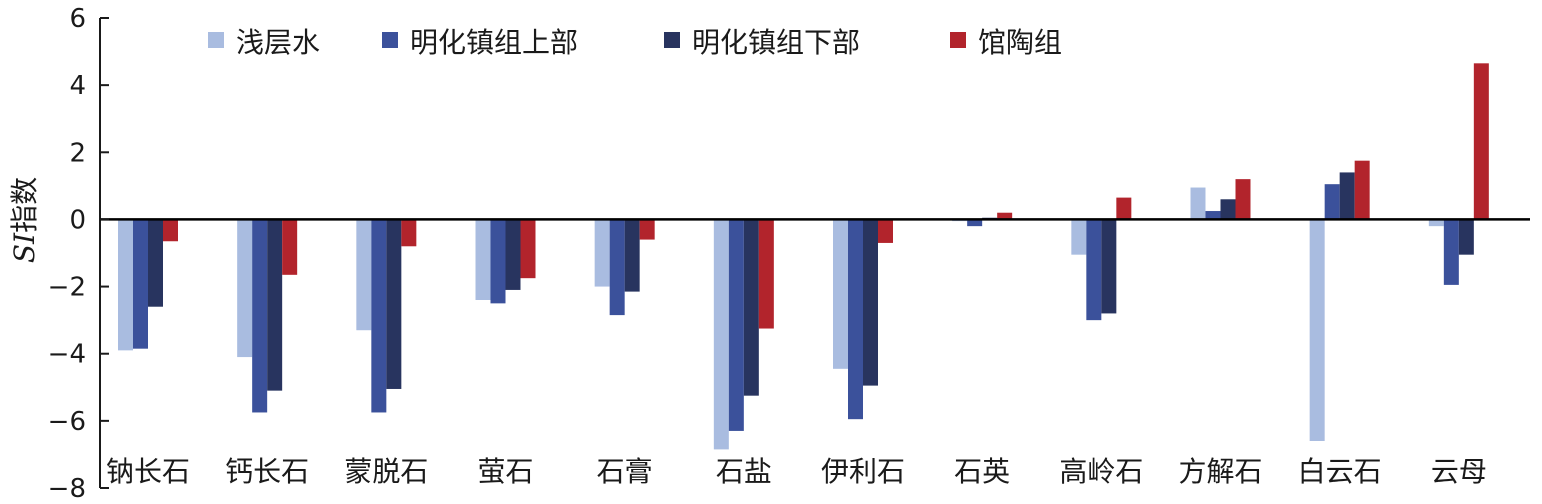 The height and width of the screenshot is (504, 1542). What do you see at coordinates (267, 471) in the screenshot?
I see `category-label-1: 钙长石` at bounding box center [267, 471].